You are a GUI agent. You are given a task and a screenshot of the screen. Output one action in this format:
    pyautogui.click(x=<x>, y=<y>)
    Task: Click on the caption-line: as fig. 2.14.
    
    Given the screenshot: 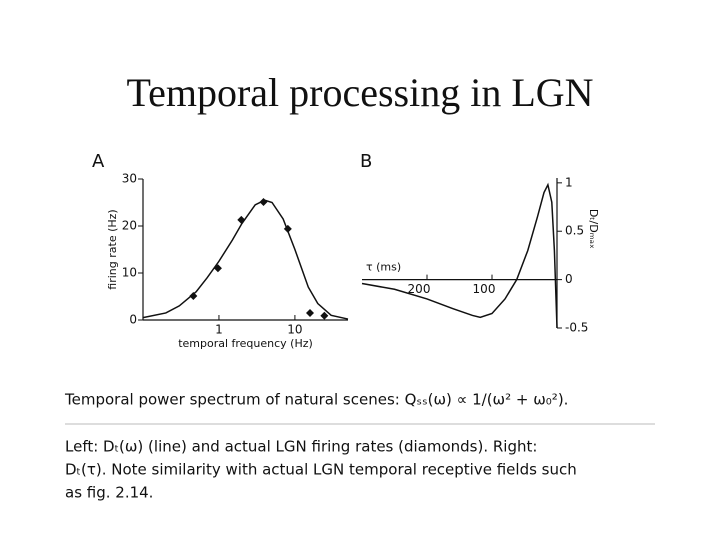 What is the action you would take?
    pyautogui.click(x=109, y=493)
    